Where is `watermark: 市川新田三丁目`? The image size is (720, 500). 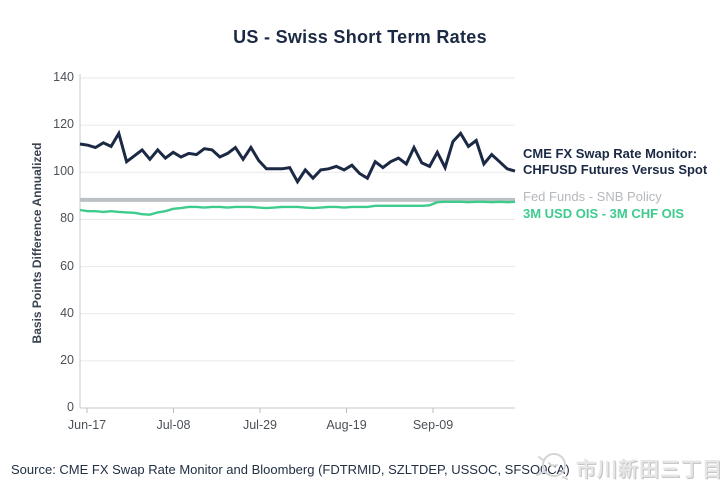
watermark: 市川新田三丁目 is located at coordinates (626, 467).